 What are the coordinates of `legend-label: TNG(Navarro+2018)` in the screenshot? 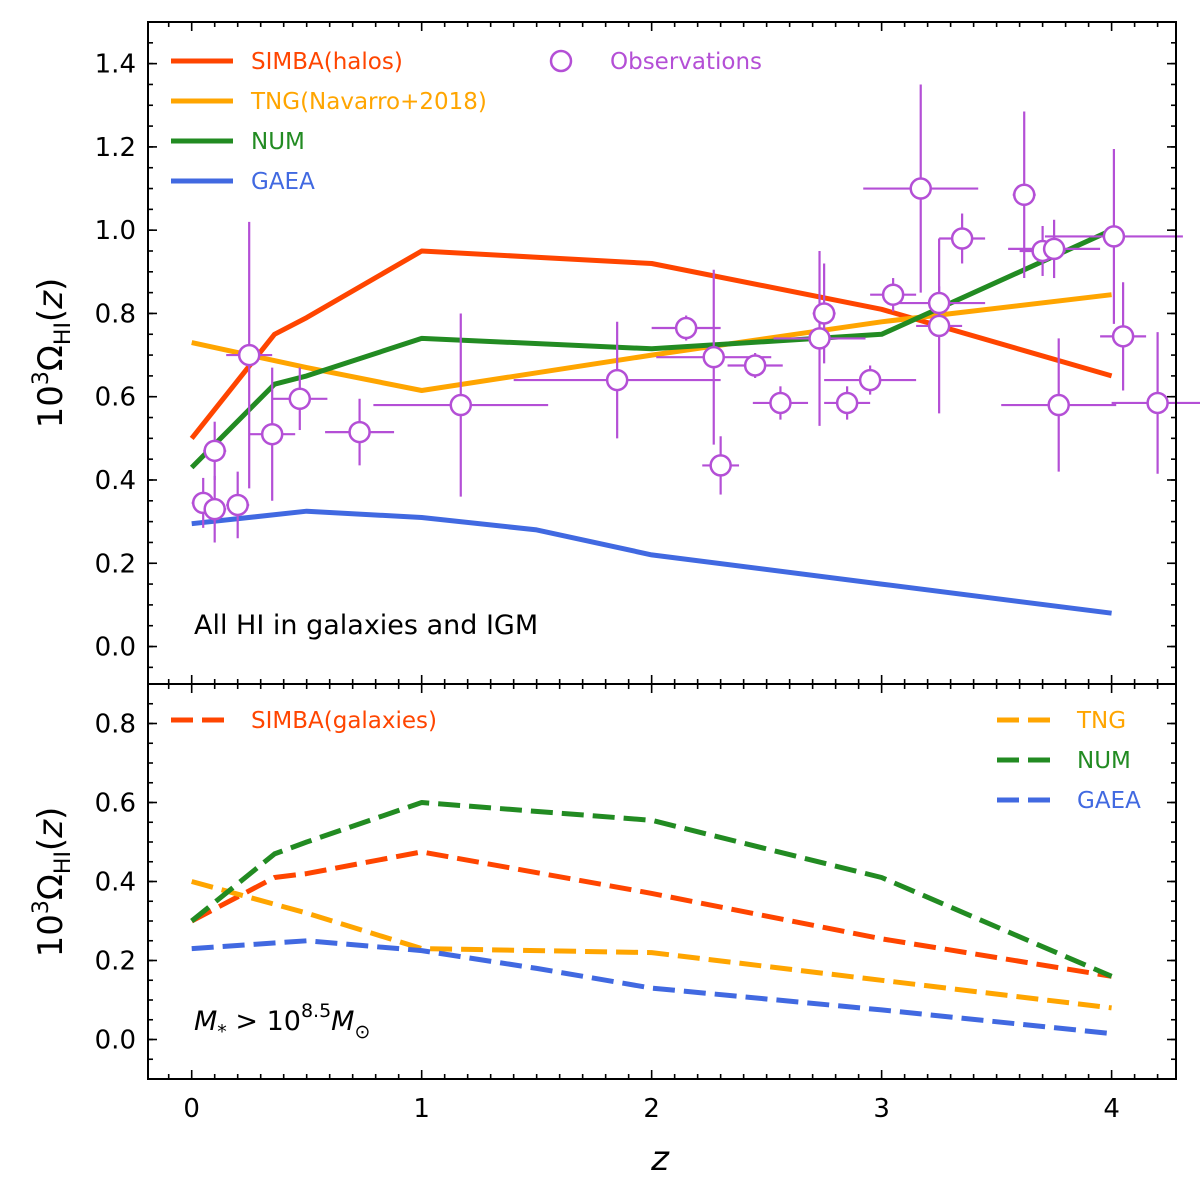 It's located at (368, 102).